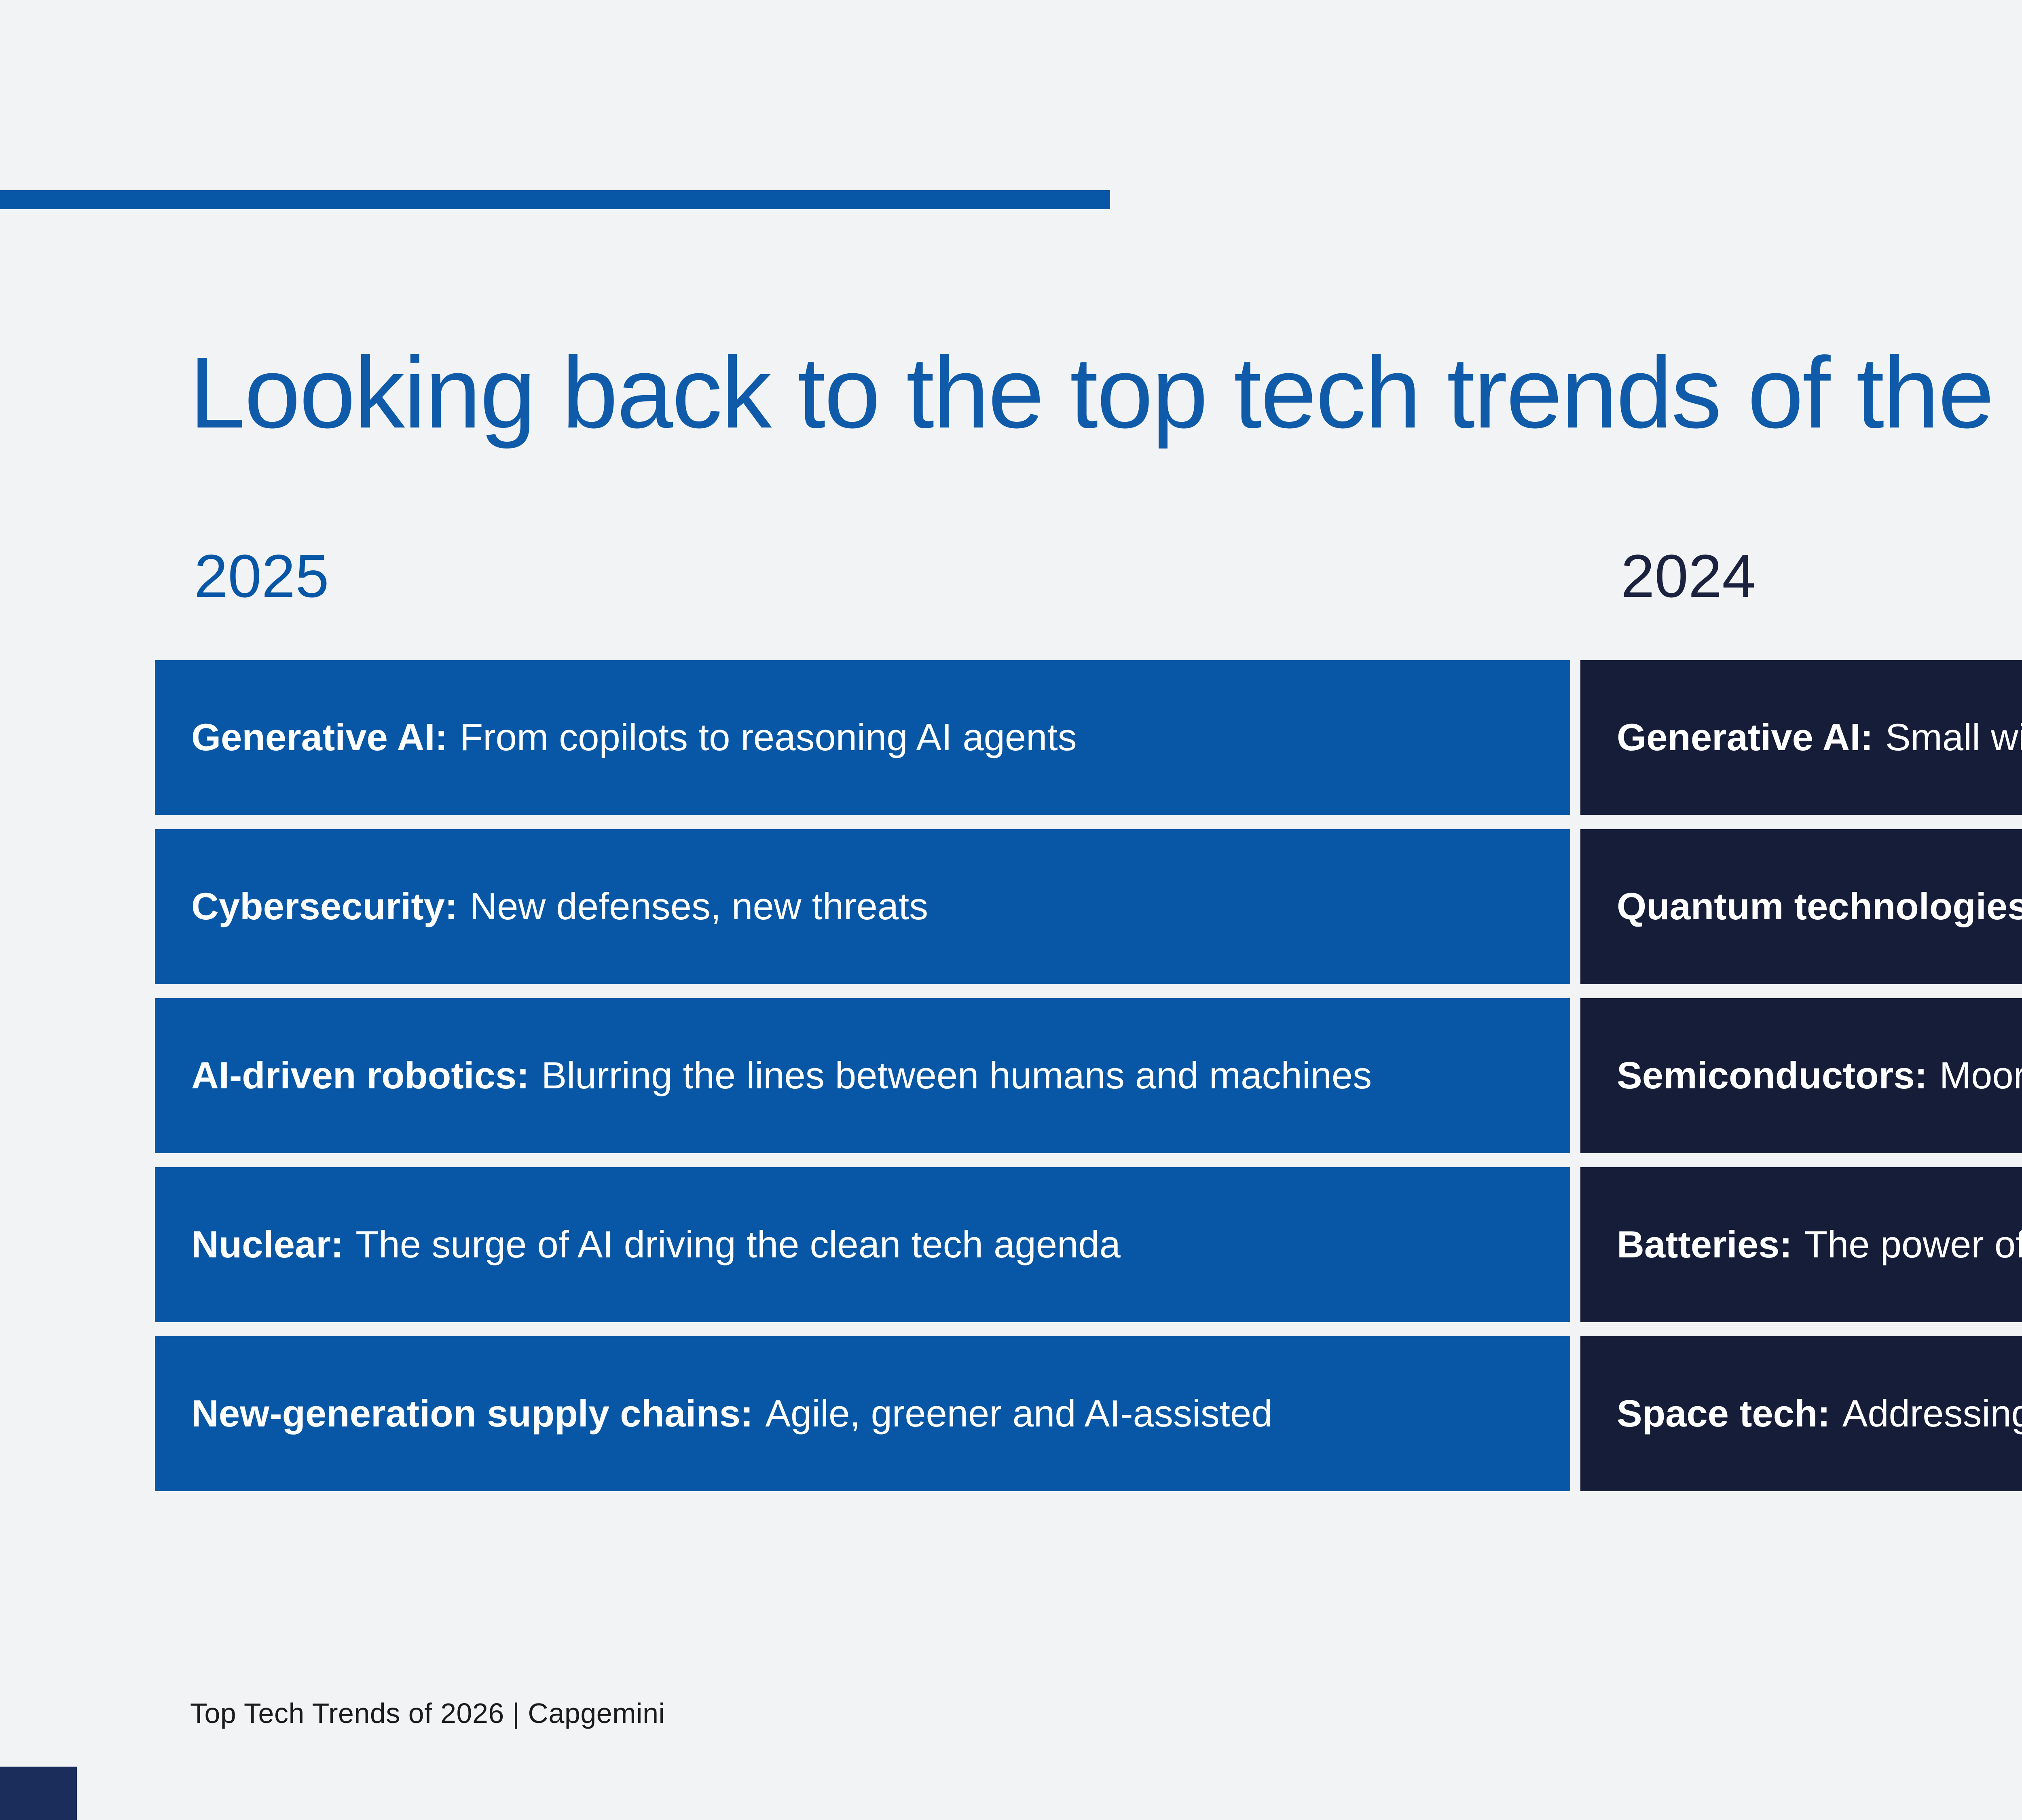  Describe the element at coordinates (360, 1075) in the screenshot. I see `trend-label: AI-driven robotics:` at that location.